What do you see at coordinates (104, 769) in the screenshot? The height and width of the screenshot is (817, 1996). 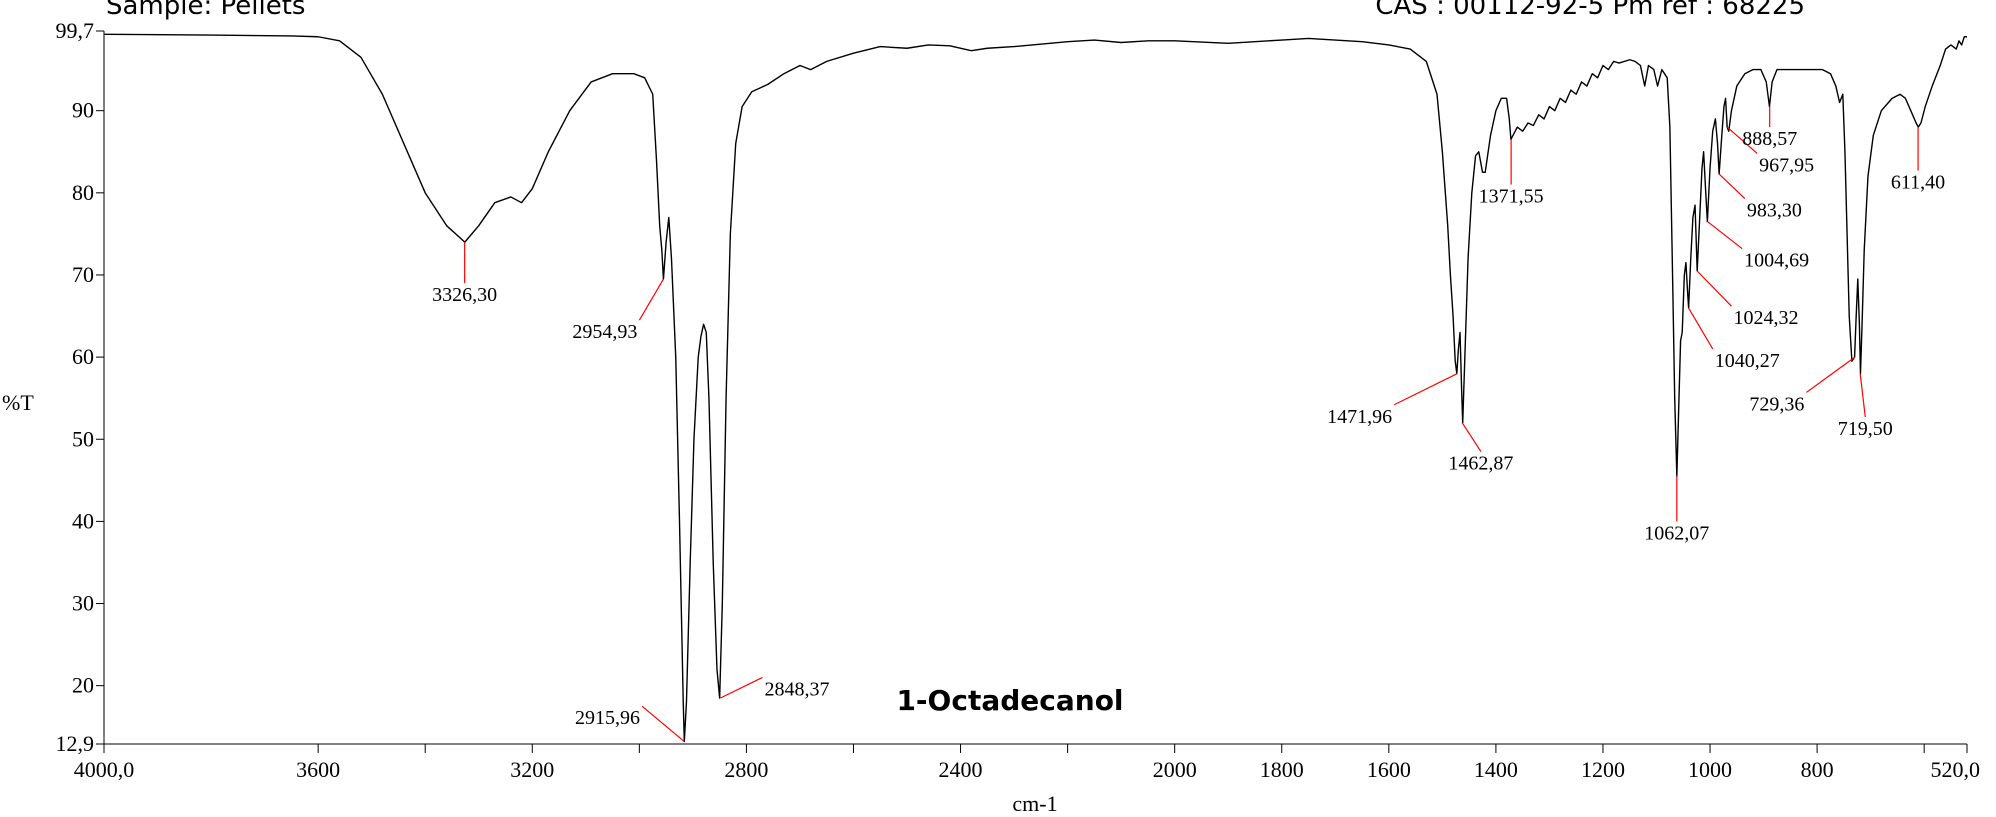 I see `x-tick-label: 4000,0` at bounding box center [104, 769].